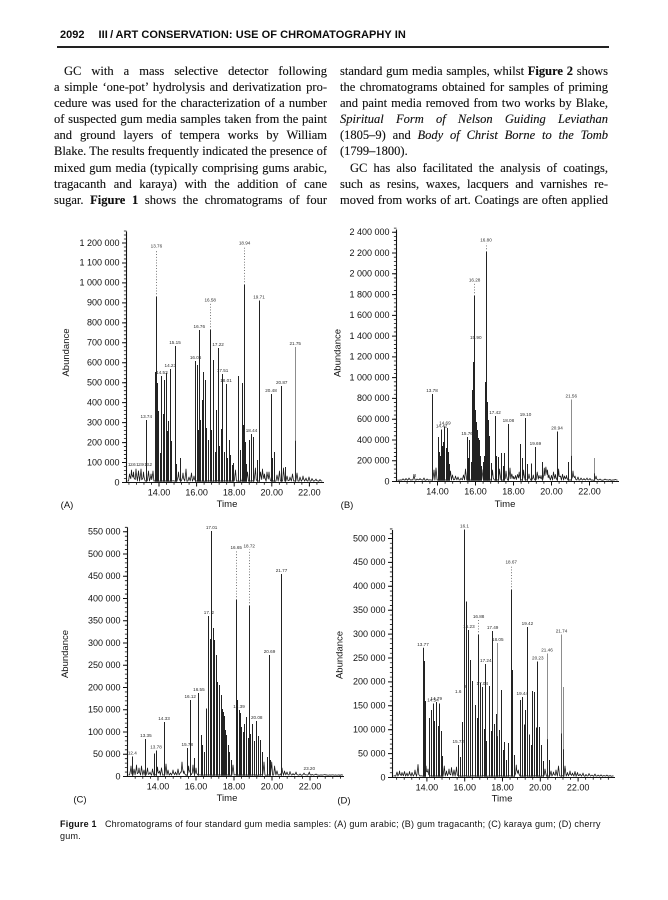 This screenshot has height=900, width=668. I want to click on svg-text: 700 000, so click(103, 343).